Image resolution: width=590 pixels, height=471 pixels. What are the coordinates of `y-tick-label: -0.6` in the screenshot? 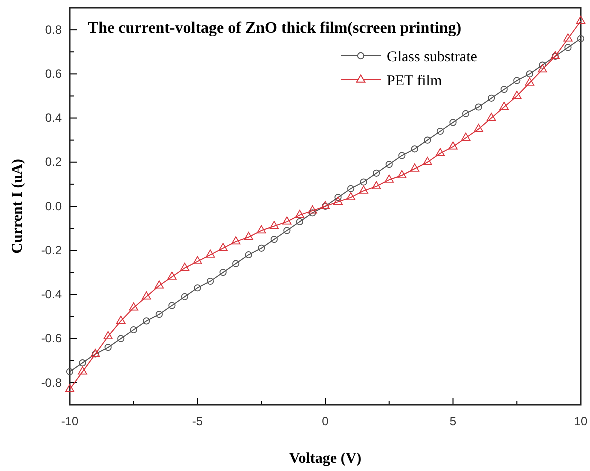 It's located at (51, 339).